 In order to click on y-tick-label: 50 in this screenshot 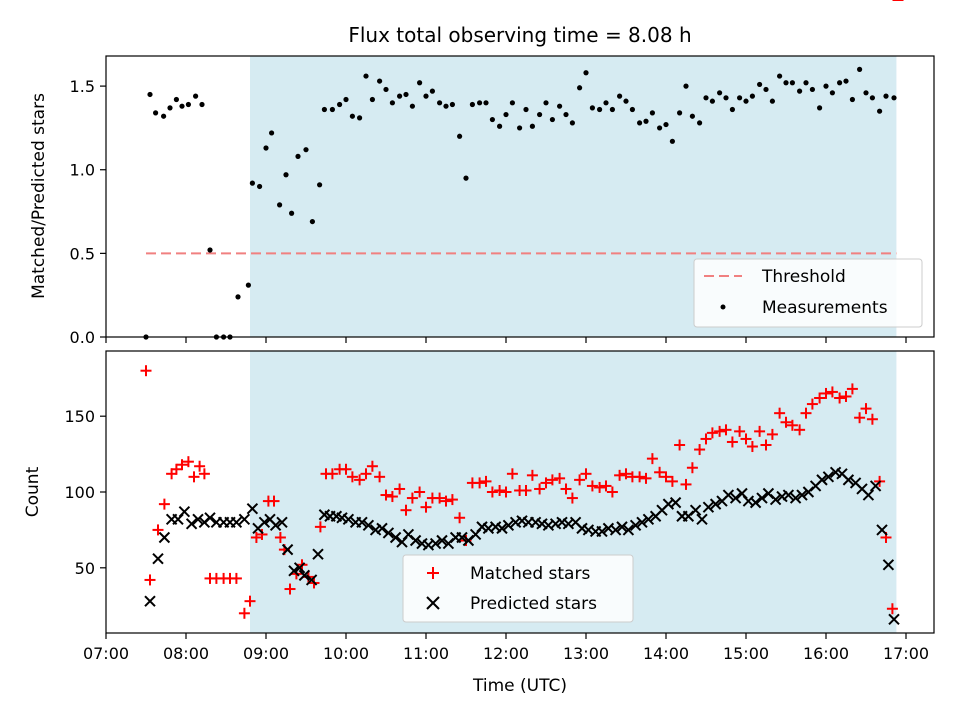, I will do `click(85, 568)`.